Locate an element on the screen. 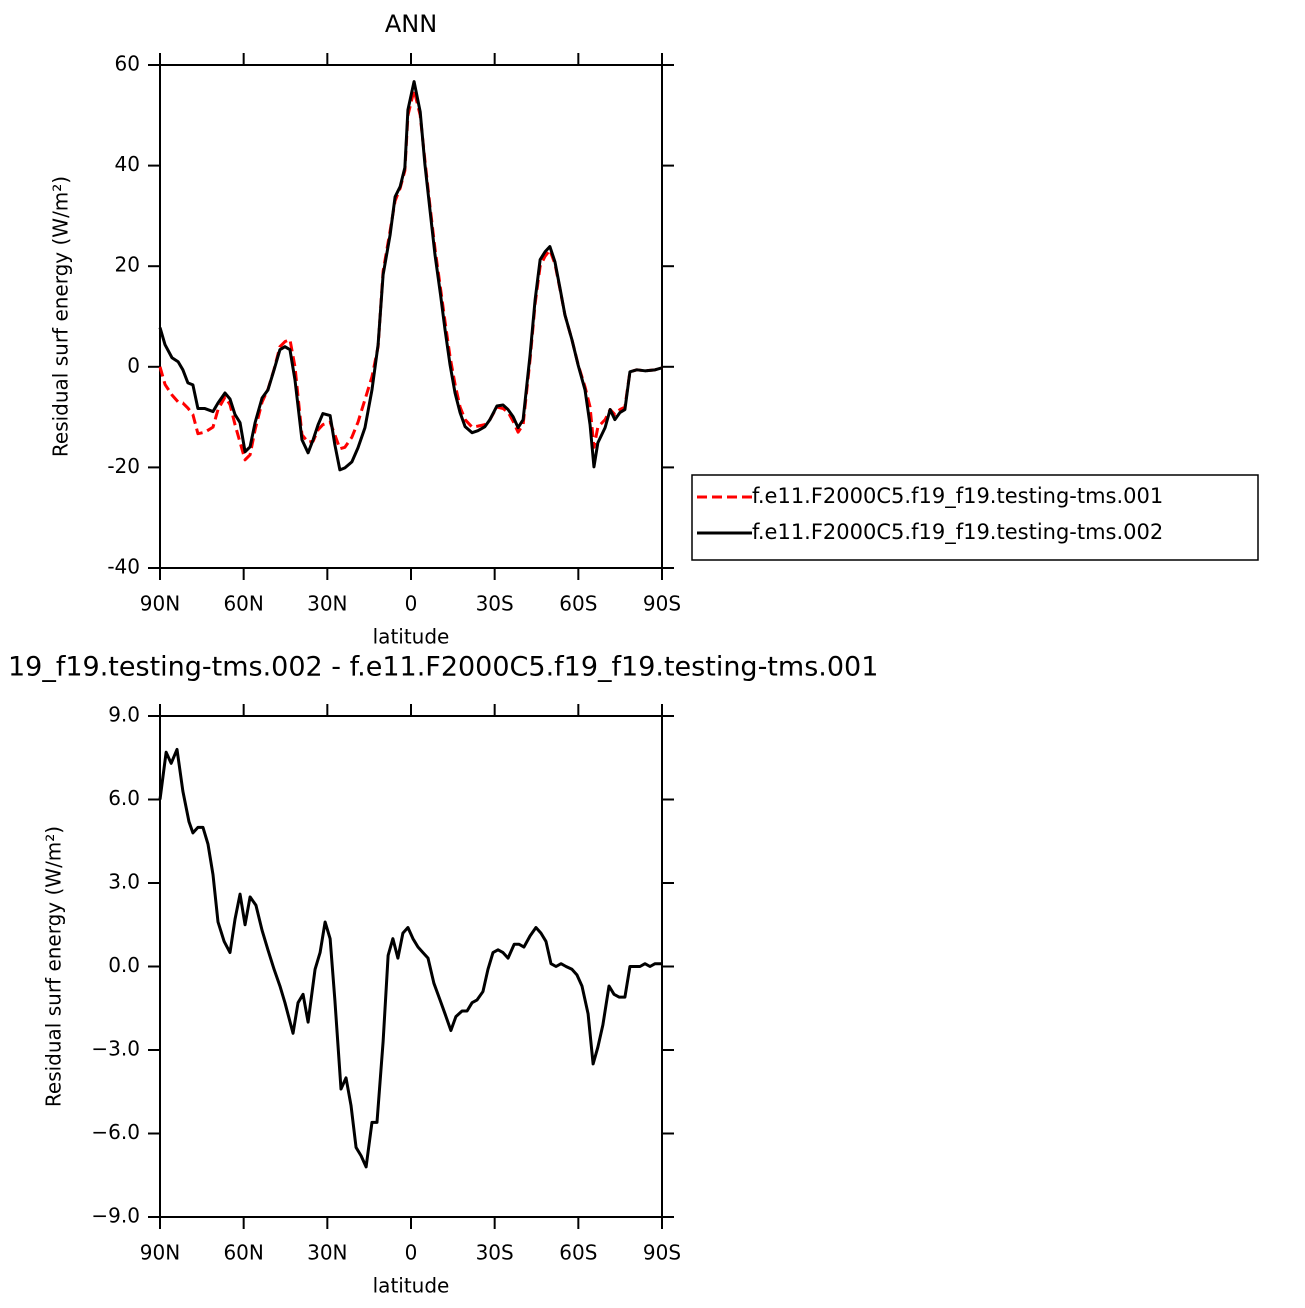 This screenshot has height=1308, width=1305. y-tick-label: 40 is located at coordinates (127, 164).